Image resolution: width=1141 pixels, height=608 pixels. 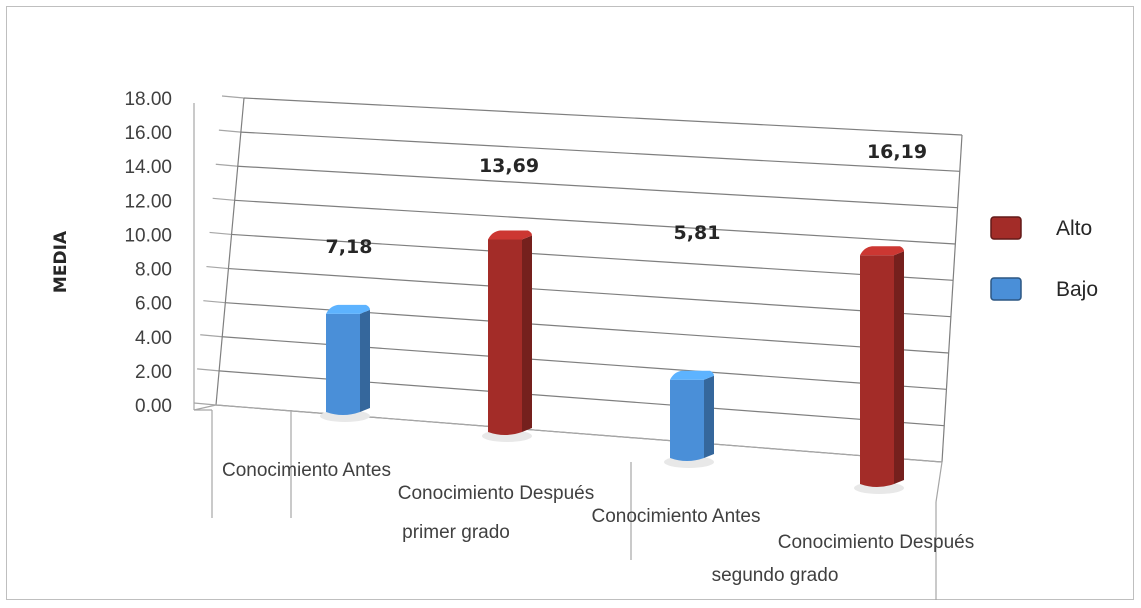 I want to click on y-tick-label: 0.00, so click(x=153, y=406).